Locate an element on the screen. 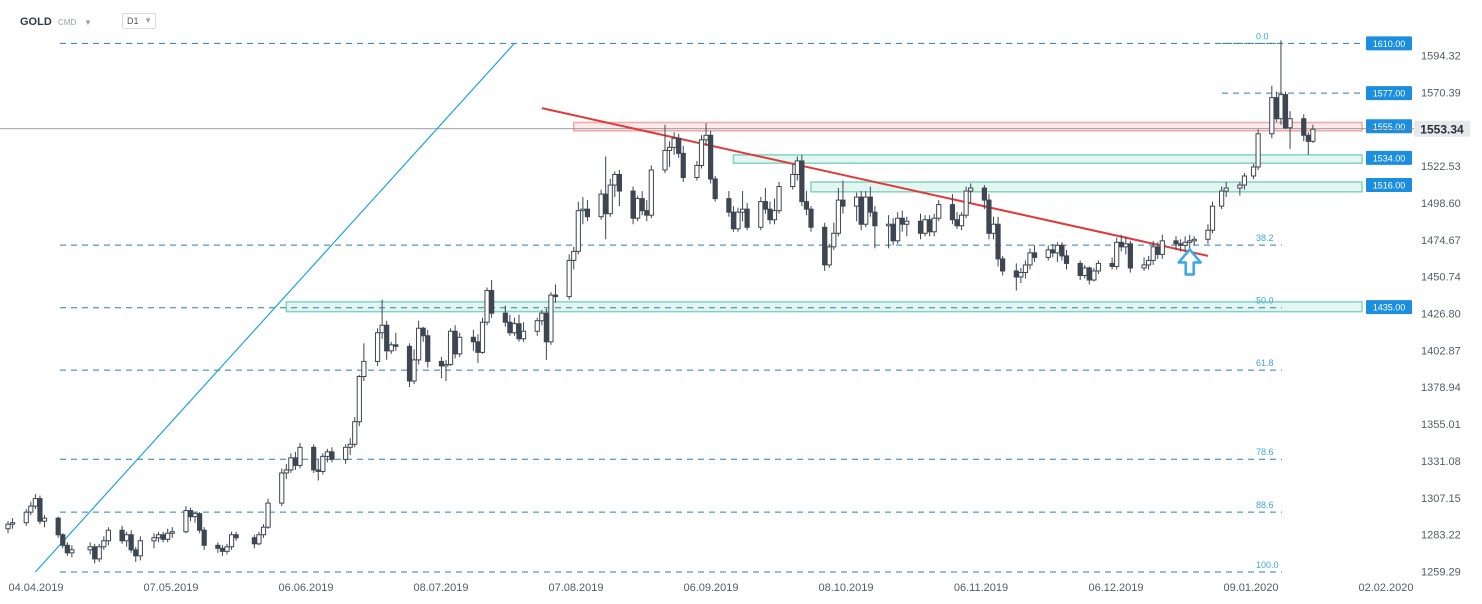 The width and height of the screenshot is (1482, 604). level-tag-1577.00 is located at coordinates (1389, 93).